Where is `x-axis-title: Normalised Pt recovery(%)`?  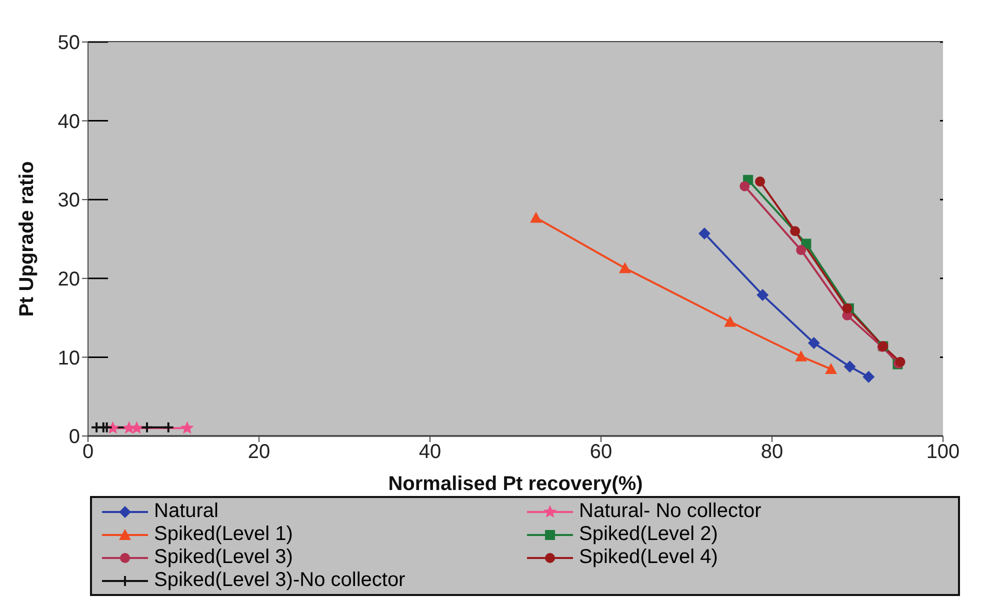
x-axis-title: Normalised Pt recovery(%) is located at coordinates (515, 484).